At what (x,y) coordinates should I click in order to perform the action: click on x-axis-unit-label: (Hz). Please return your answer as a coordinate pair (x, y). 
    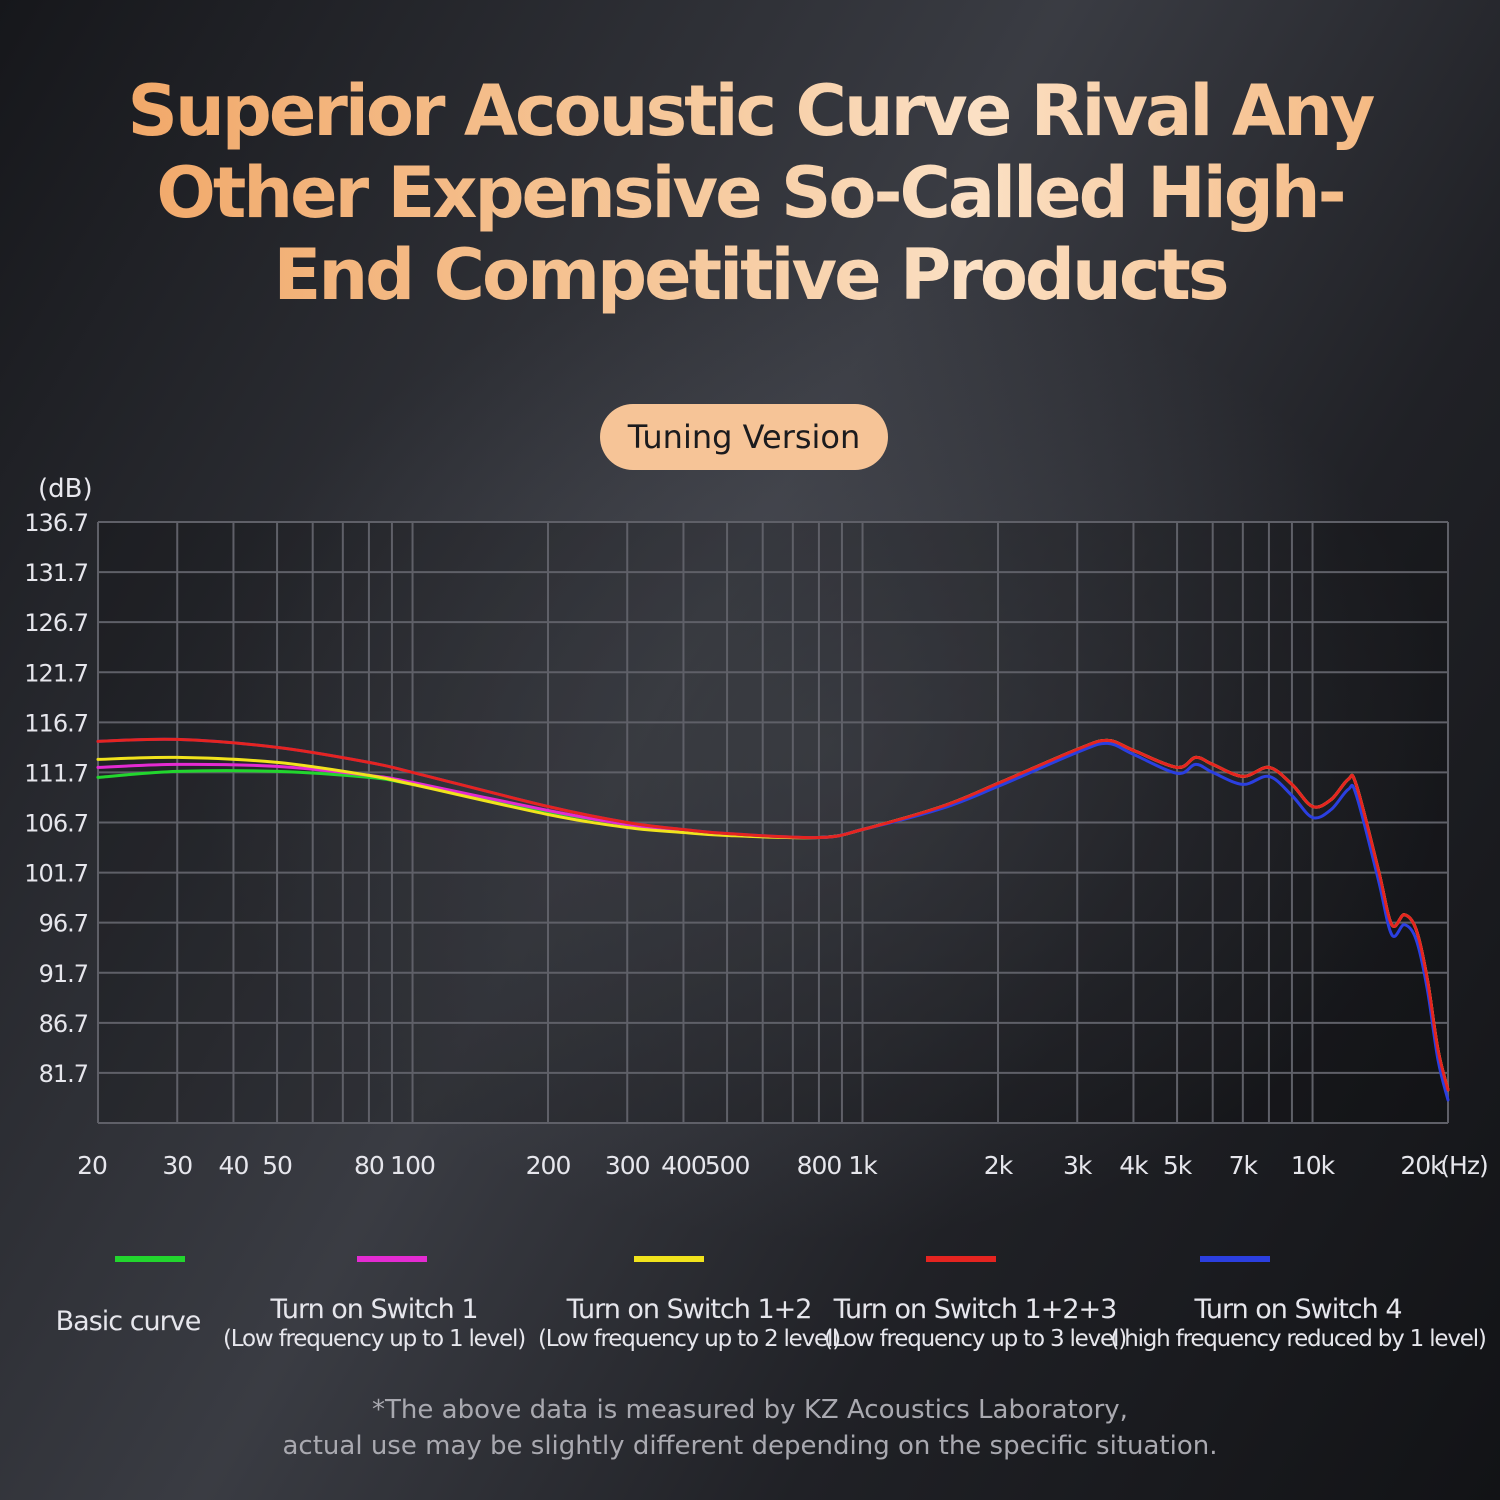
    Looking at the image, I should click on (1463, 1165).